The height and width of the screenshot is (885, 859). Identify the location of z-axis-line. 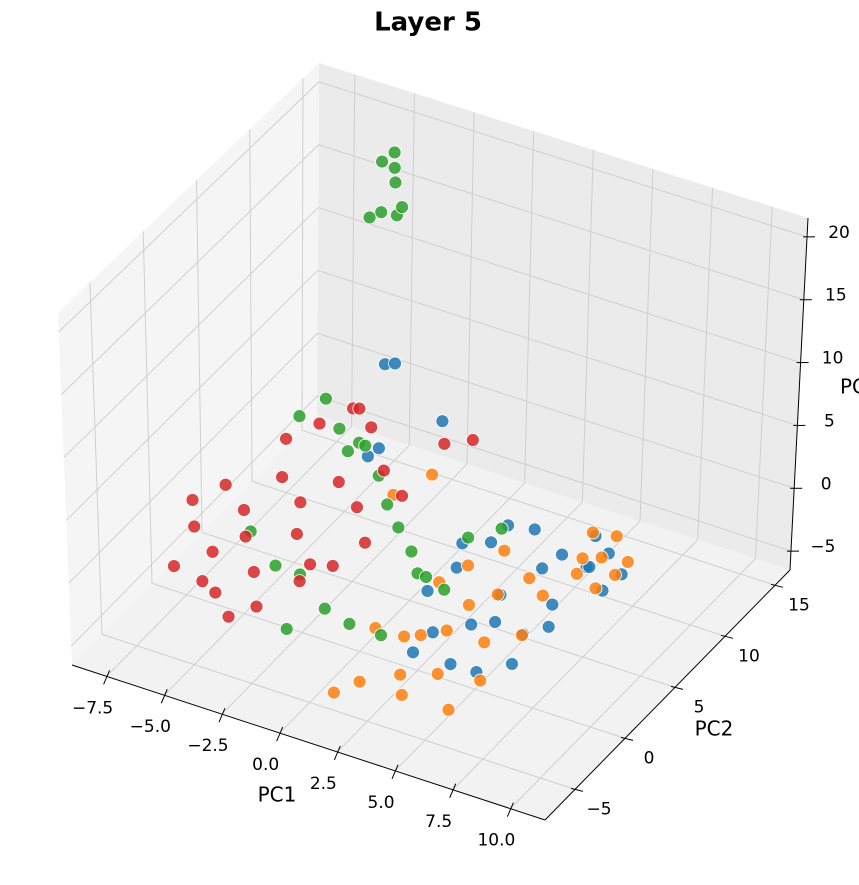
(799, 394).